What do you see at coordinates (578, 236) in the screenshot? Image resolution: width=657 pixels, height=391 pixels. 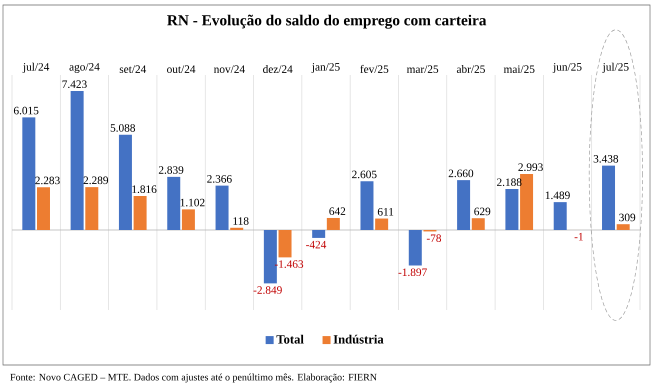 I see `data-label: -1` at bounding box center [578, 236].